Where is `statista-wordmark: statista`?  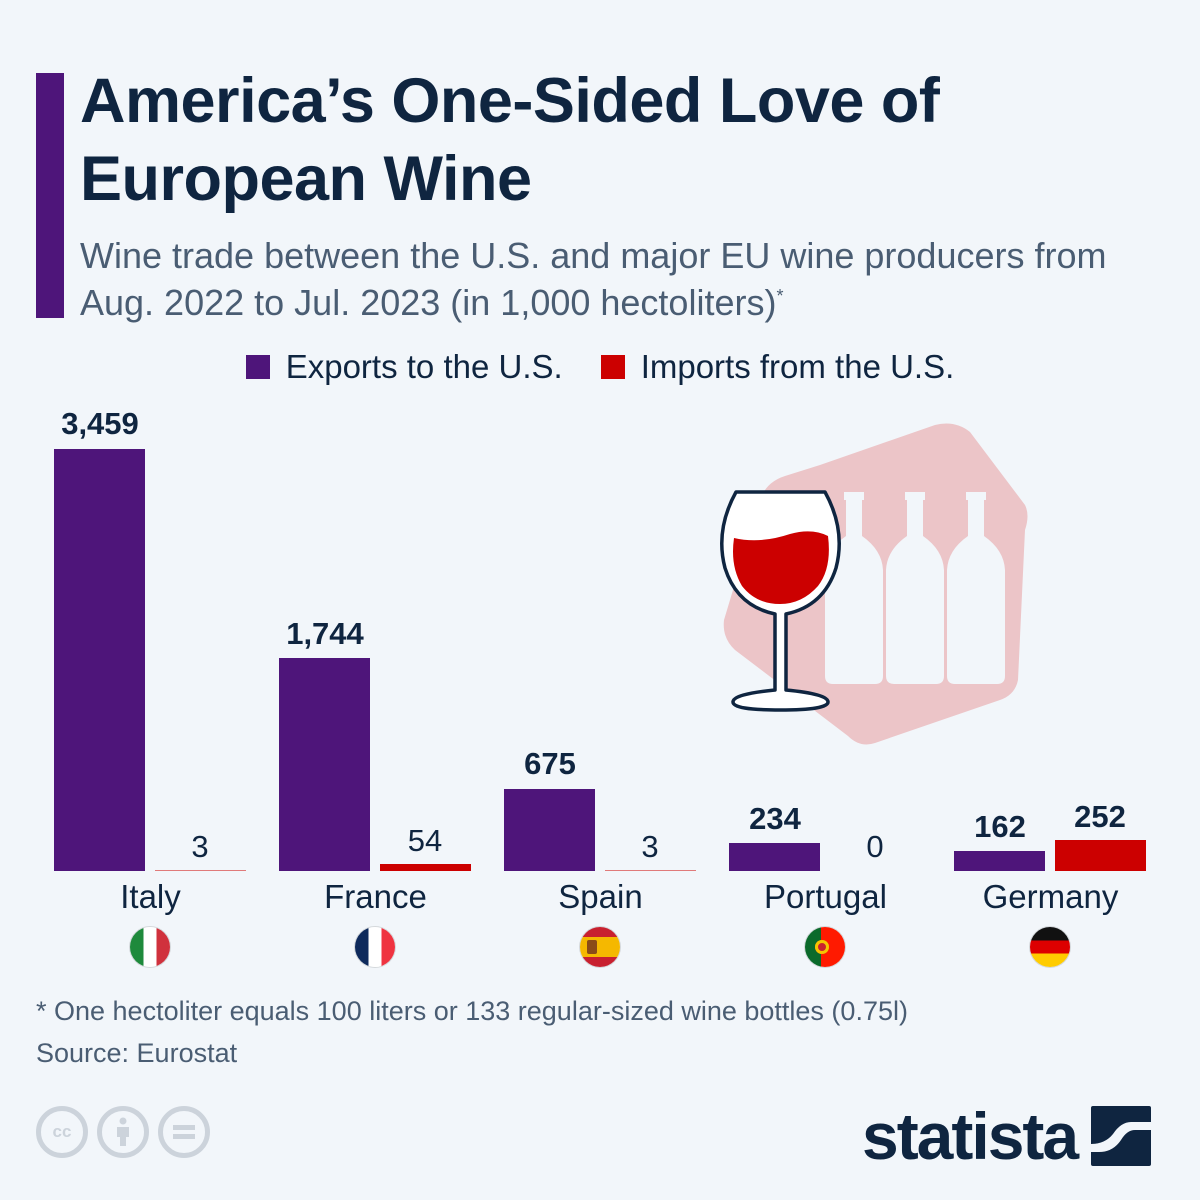
statista-wordmark: statista is located at coordinates (970, 1136).